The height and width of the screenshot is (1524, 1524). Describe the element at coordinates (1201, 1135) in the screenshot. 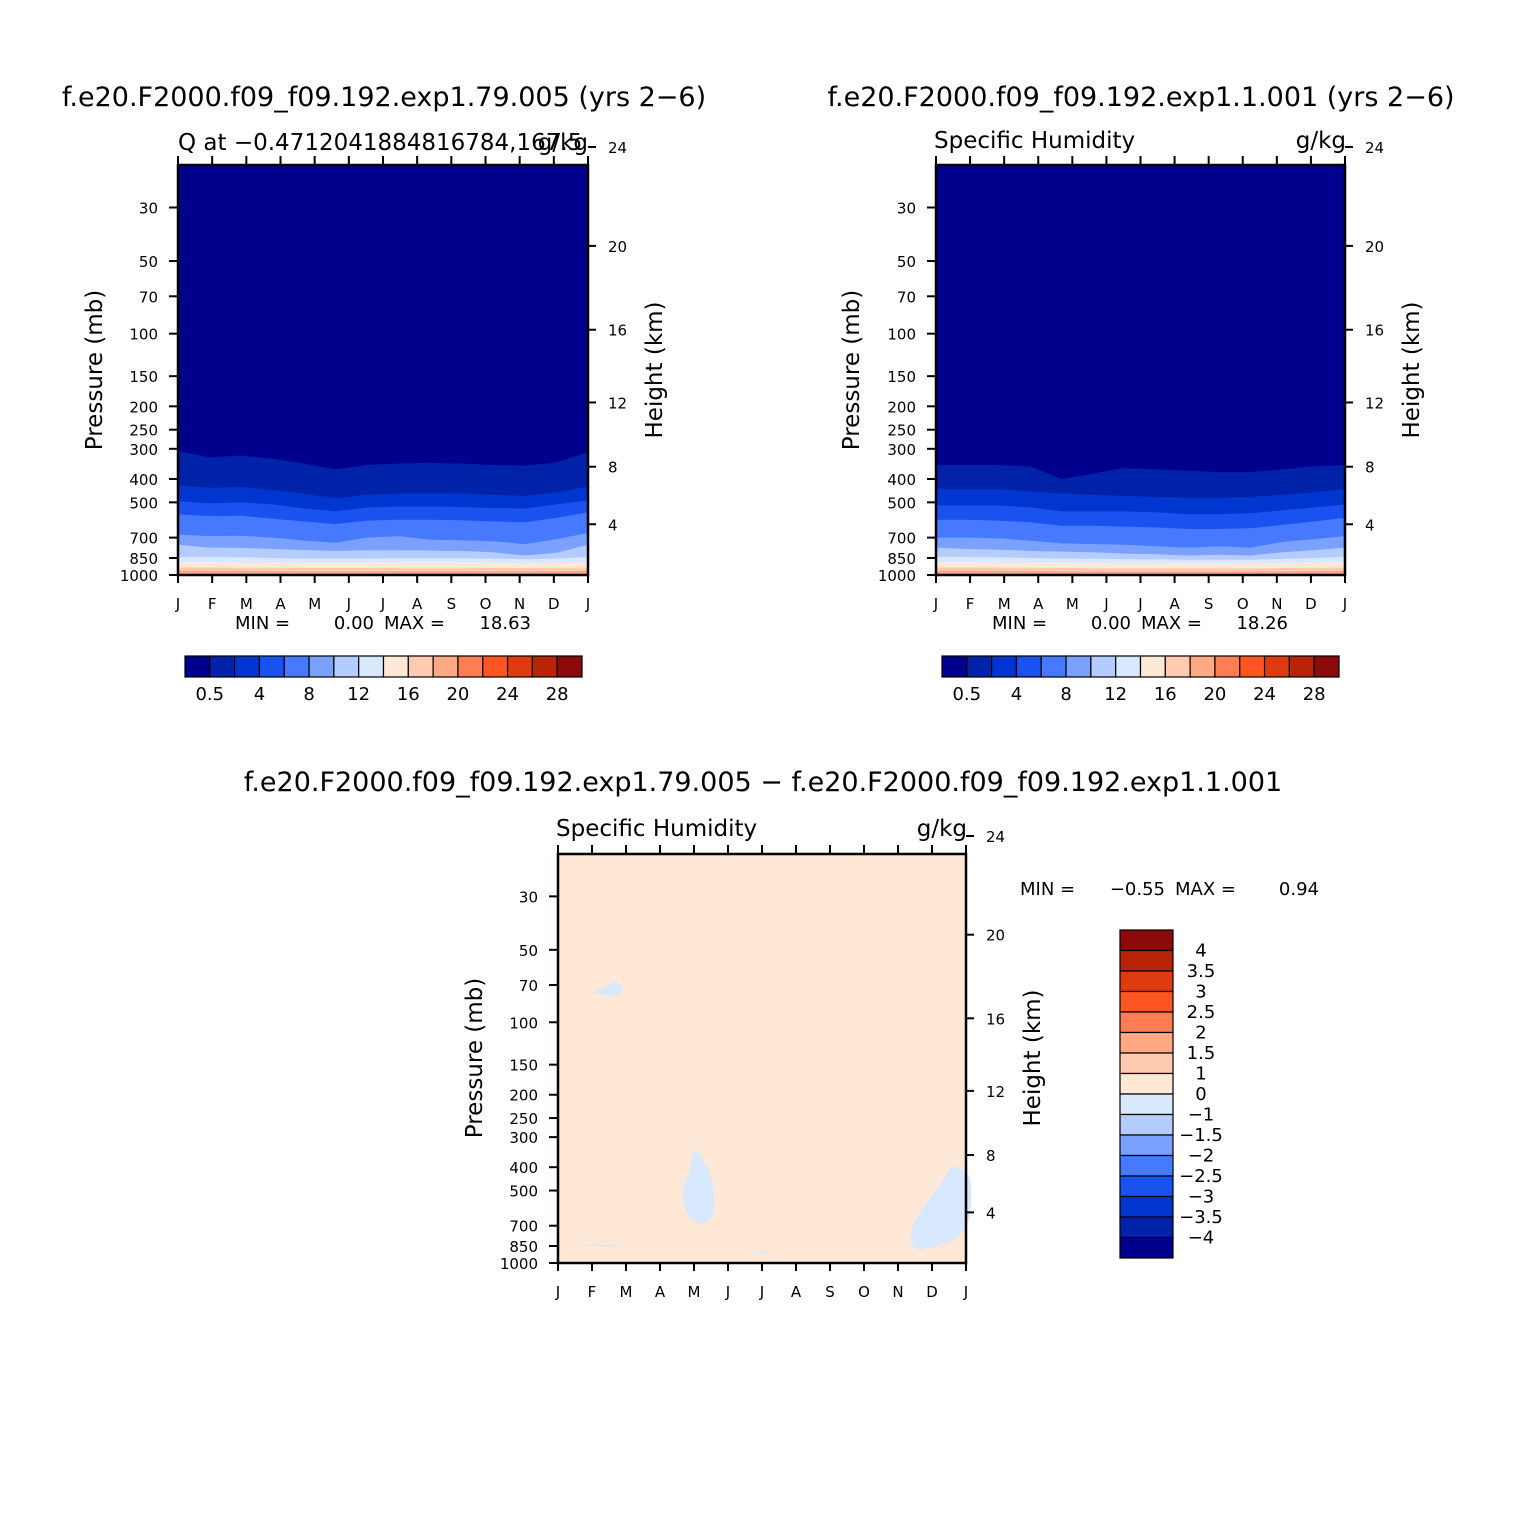

I see `colorbar-label: −1.5` at that location.